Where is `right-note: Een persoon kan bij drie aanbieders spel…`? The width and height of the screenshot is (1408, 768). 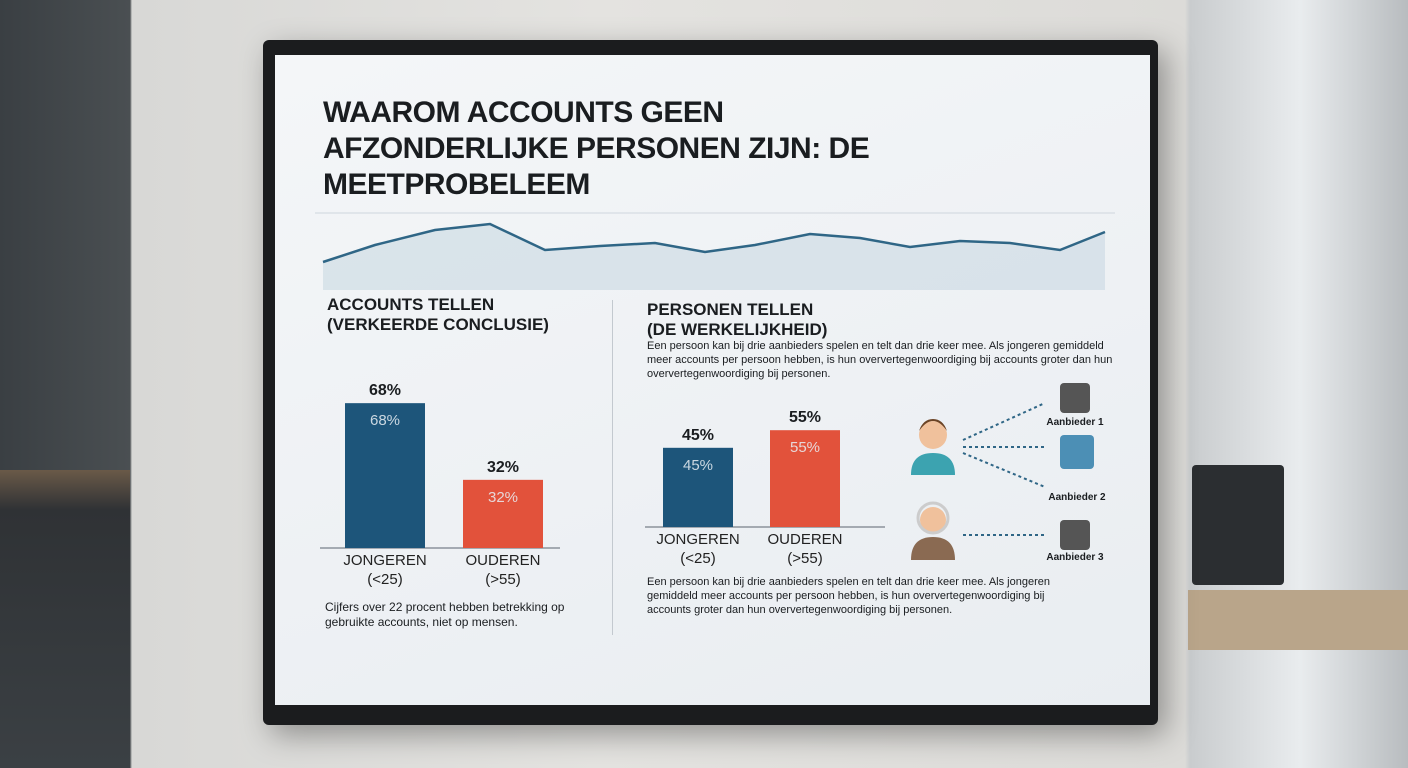
right-note: Een persoon kan bij drie aanbieders spel… is located at coordinates (848, 596).